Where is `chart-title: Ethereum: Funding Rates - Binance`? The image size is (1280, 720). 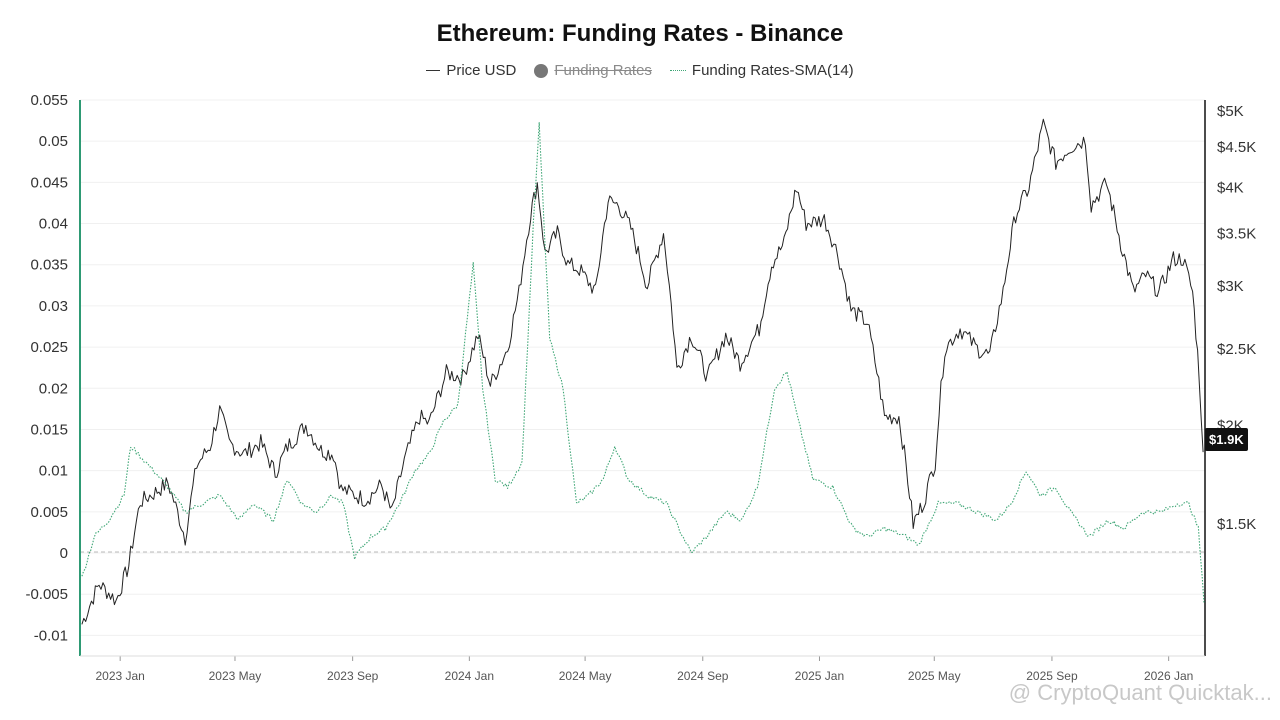
chart-title: Ethereum: Funding Rates - Binance is located at coordinates (640, 33).